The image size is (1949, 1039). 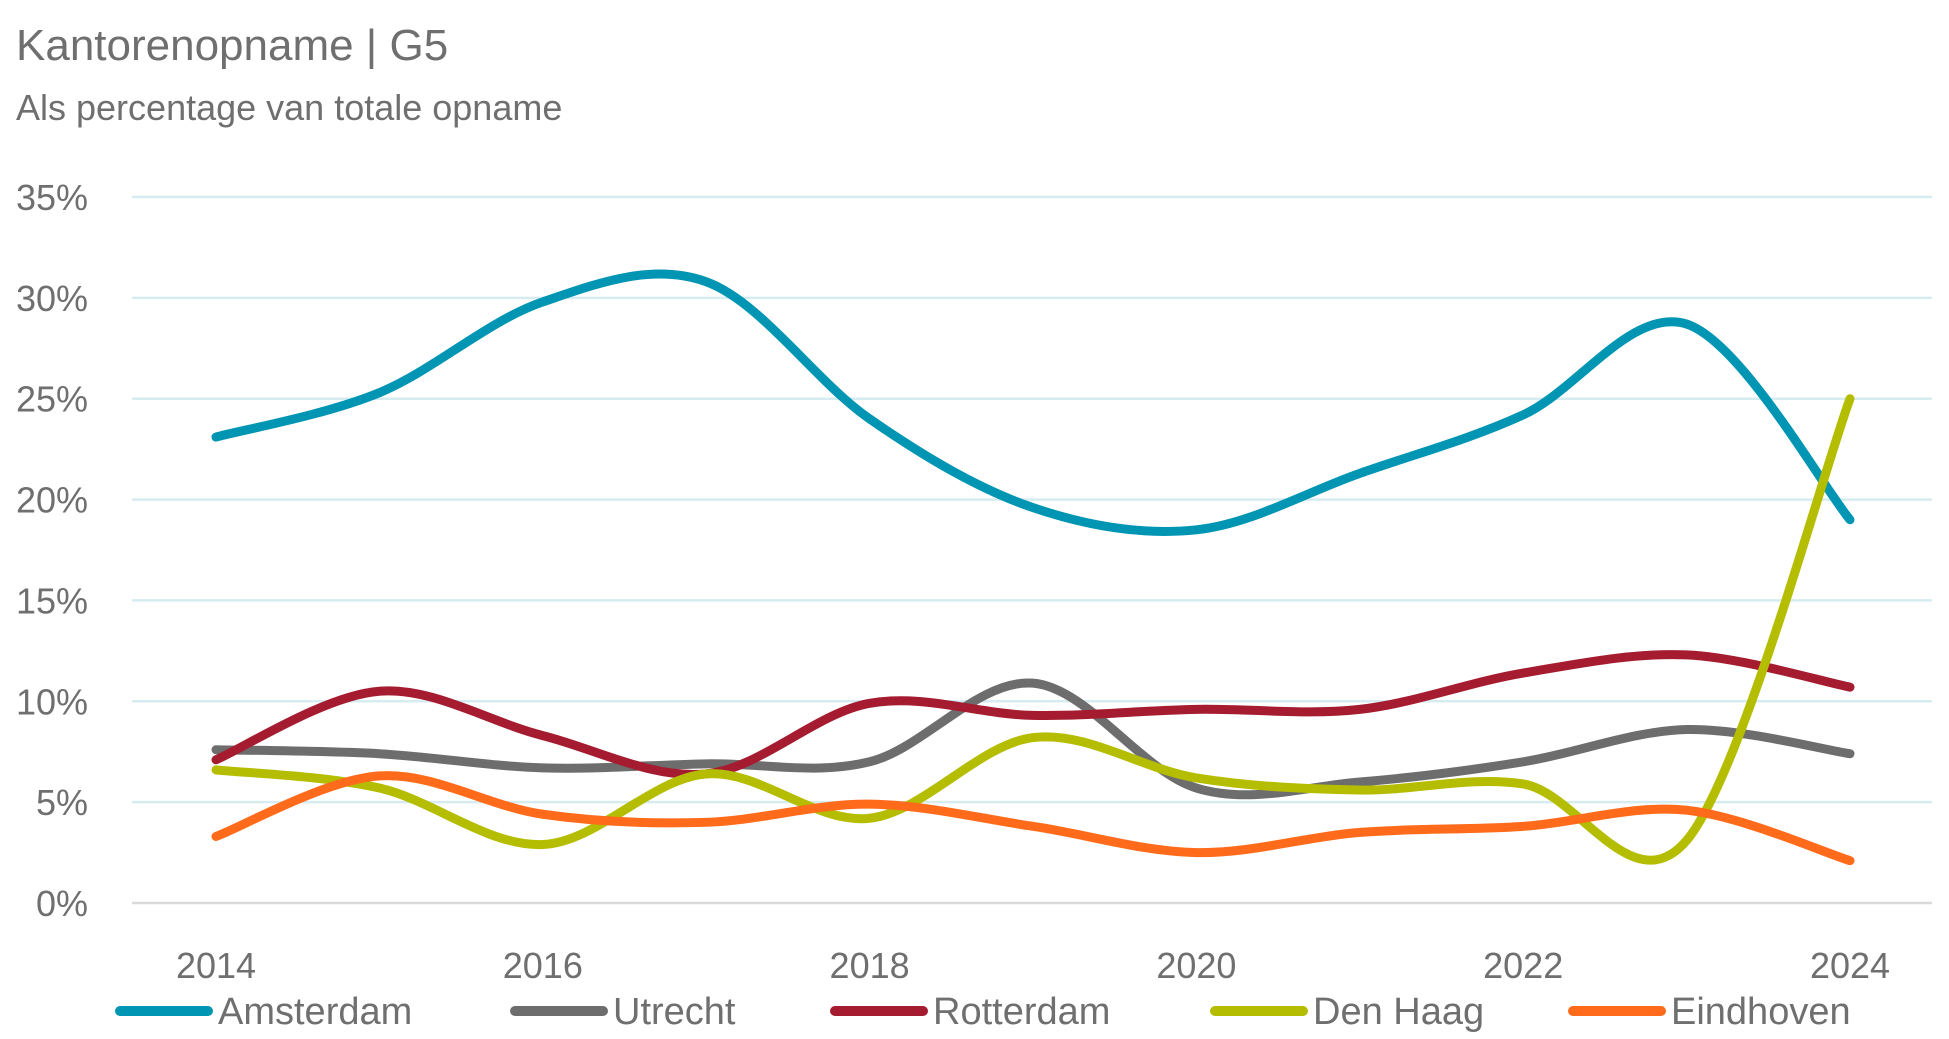 What do you see at coordinates (52, 550) in the screenshot?
I see `y-axis-ticks: 0% 5% 10% 15% 20% 25% 30% 35%` at bounding box center [52, 550].